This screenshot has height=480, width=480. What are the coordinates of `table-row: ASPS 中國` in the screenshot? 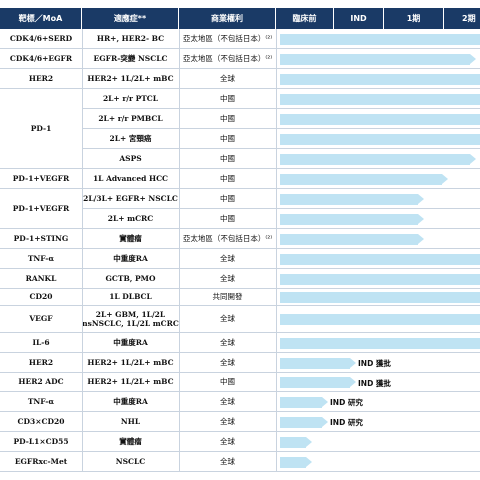 It's located at (240, 159).